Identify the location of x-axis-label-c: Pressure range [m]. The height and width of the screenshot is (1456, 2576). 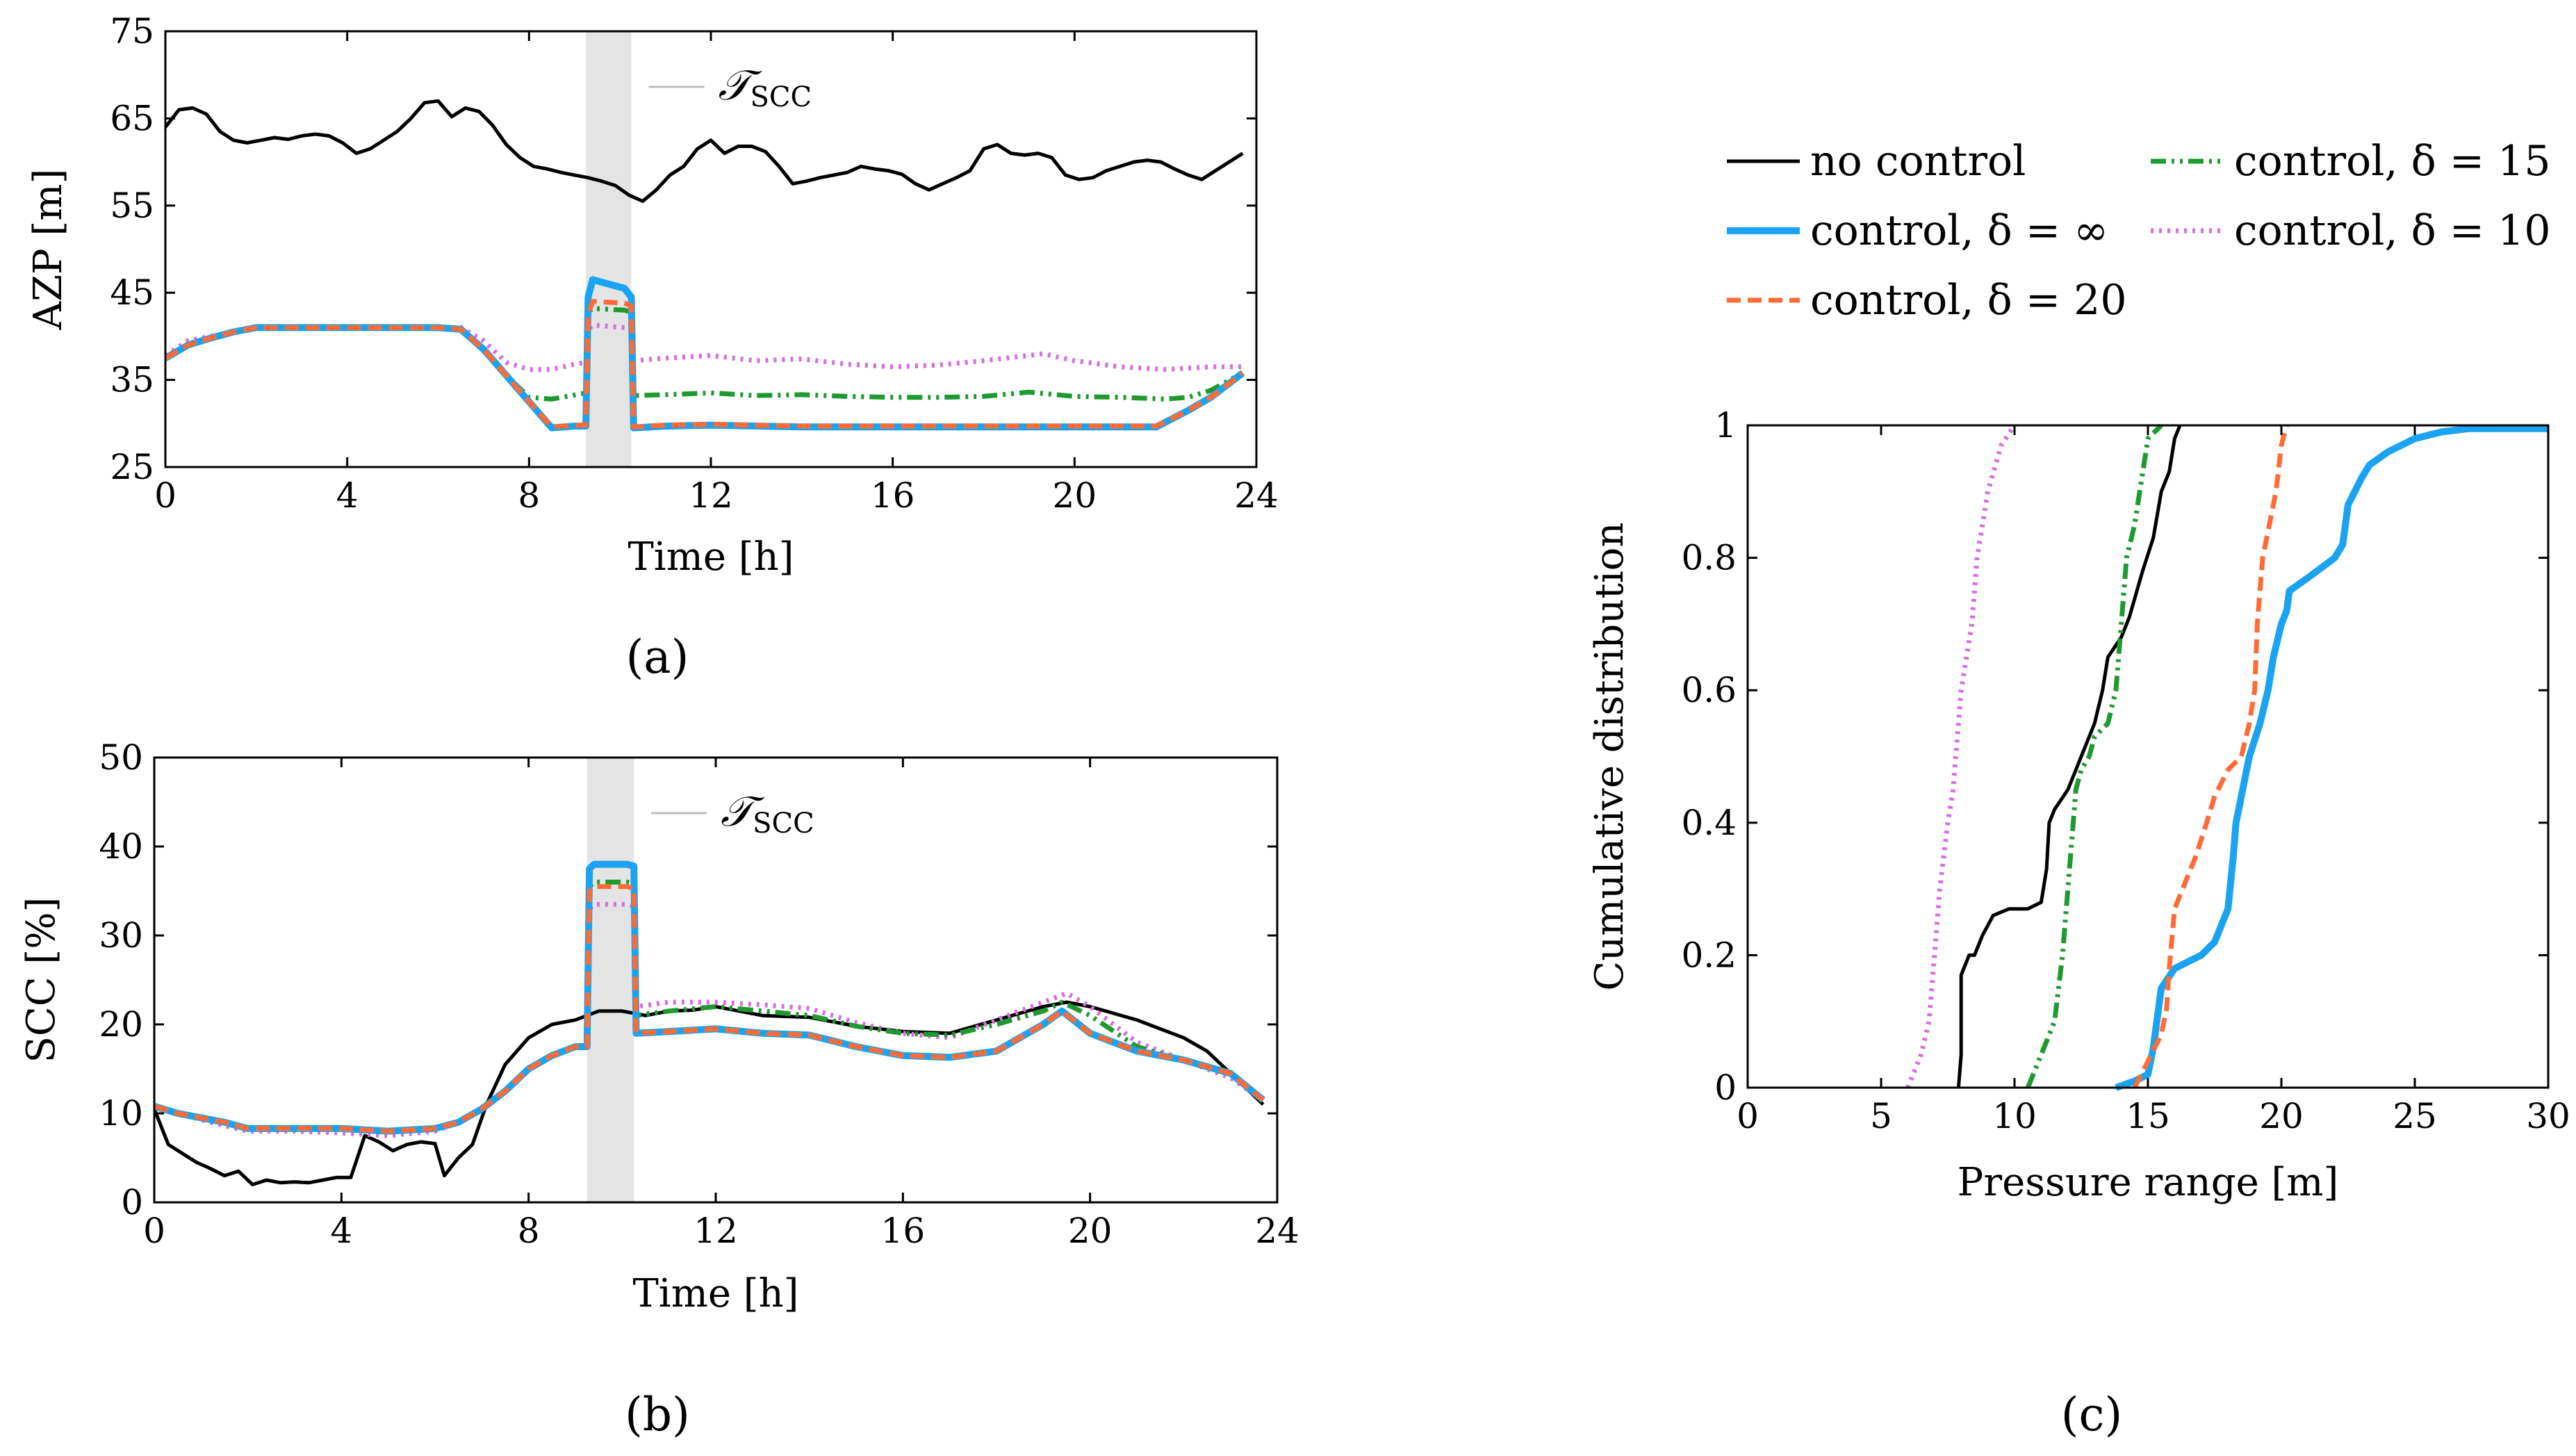
(2148, 1182).